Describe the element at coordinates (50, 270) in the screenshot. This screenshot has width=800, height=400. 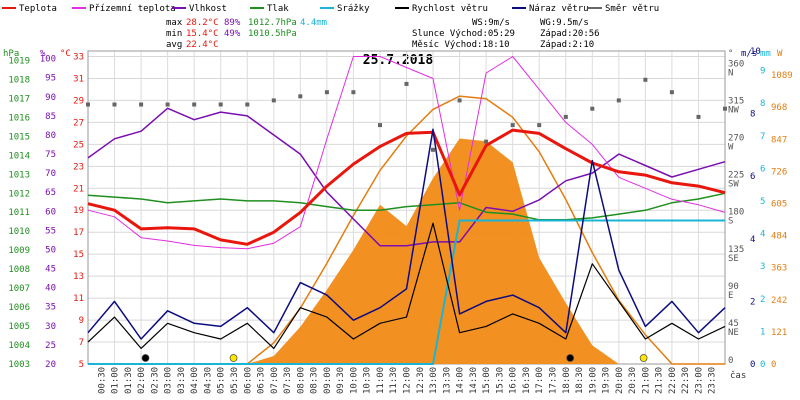
I see `humidity-tick-label: 45` at that location.